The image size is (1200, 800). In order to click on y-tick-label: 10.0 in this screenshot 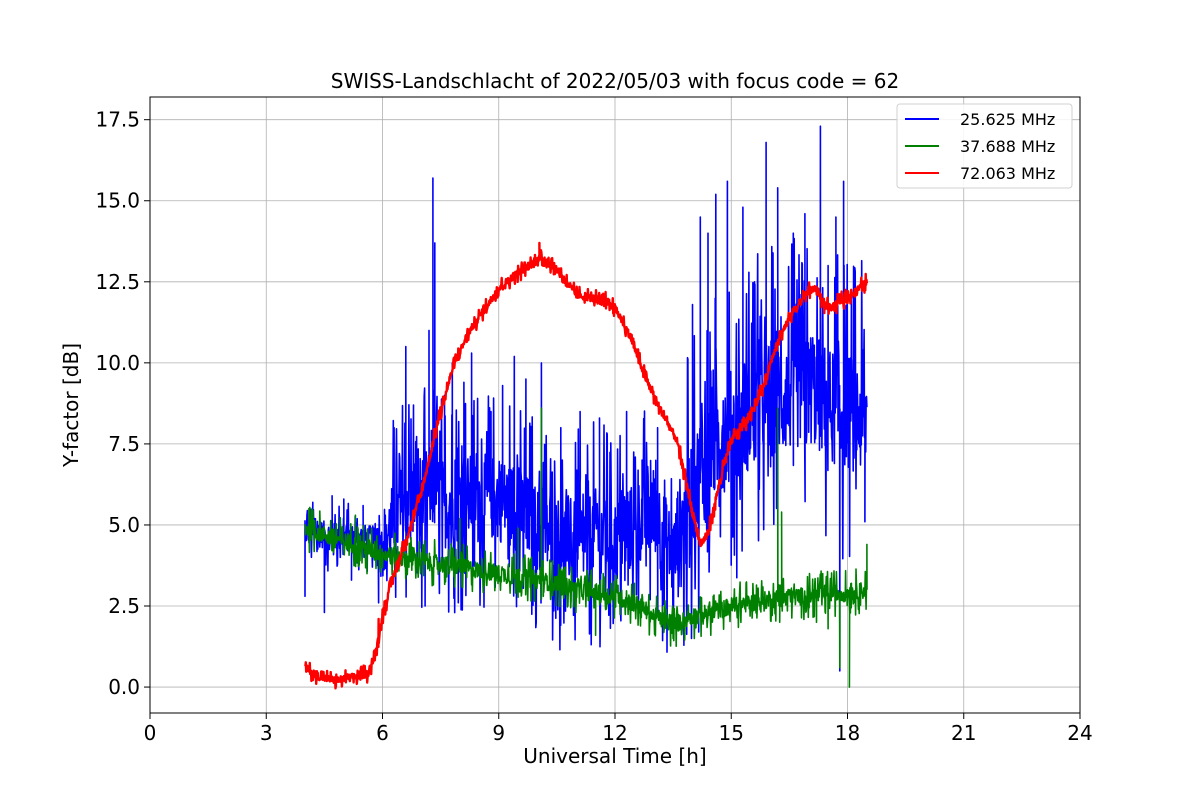, I will do `click(117, 363)`.